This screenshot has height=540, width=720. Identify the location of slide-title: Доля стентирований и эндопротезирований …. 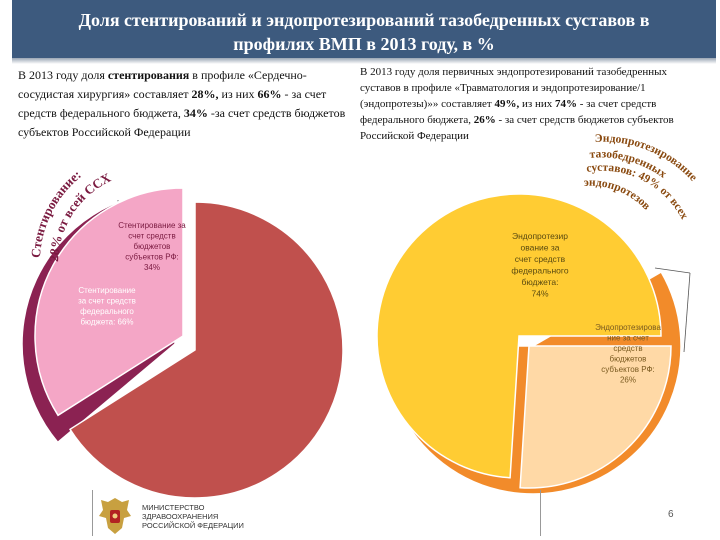
(364, 29).